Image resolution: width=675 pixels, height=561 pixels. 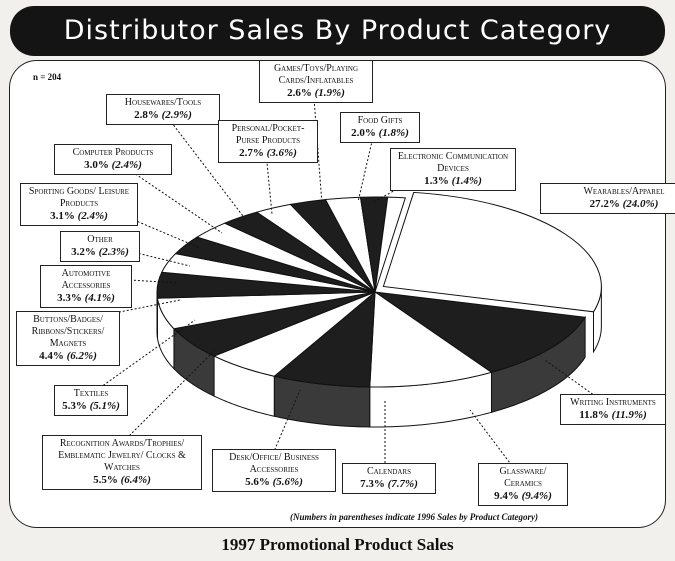 What do you see at coordinates (329, 93) in the screenshot?
I see `slice-value-1996: (1.9%)` at bounding box center [329, 93].